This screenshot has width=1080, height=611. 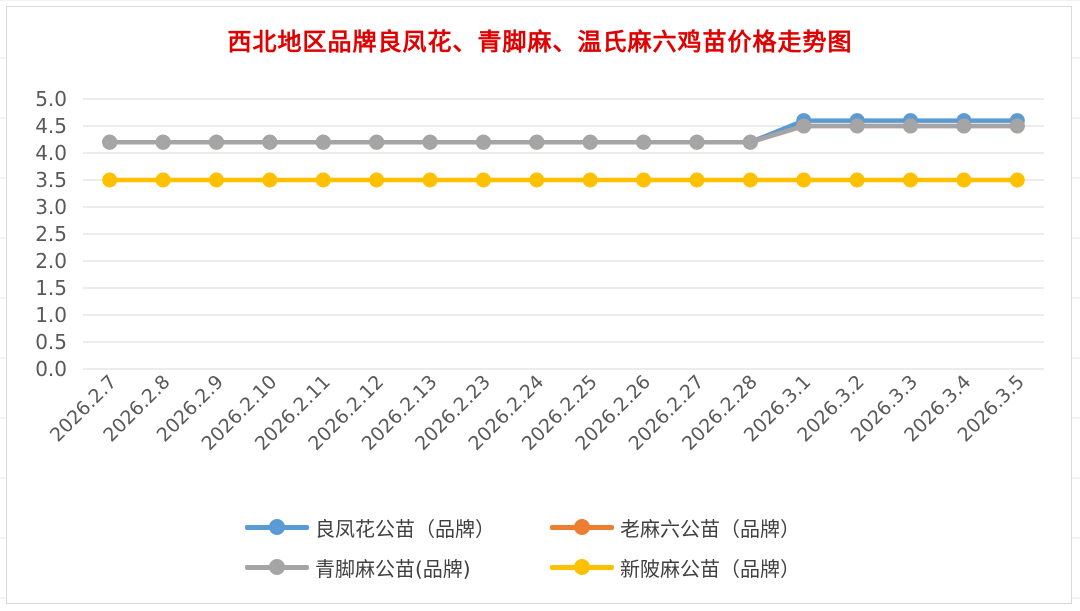 I want to click on y-tick-label: 1.5, so click(x=51, y=288).